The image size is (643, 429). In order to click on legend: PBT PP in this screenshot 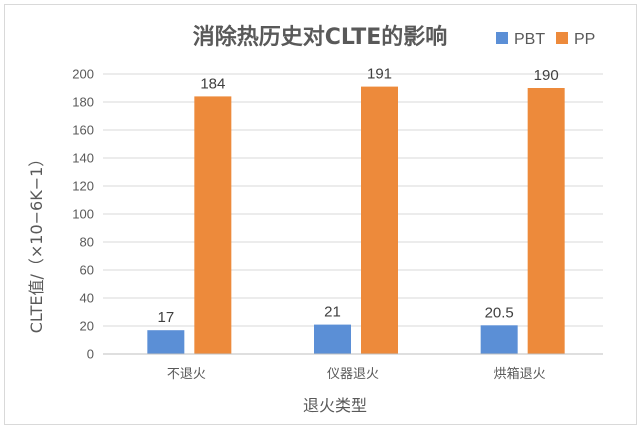, I will do `click(545, 39)`.